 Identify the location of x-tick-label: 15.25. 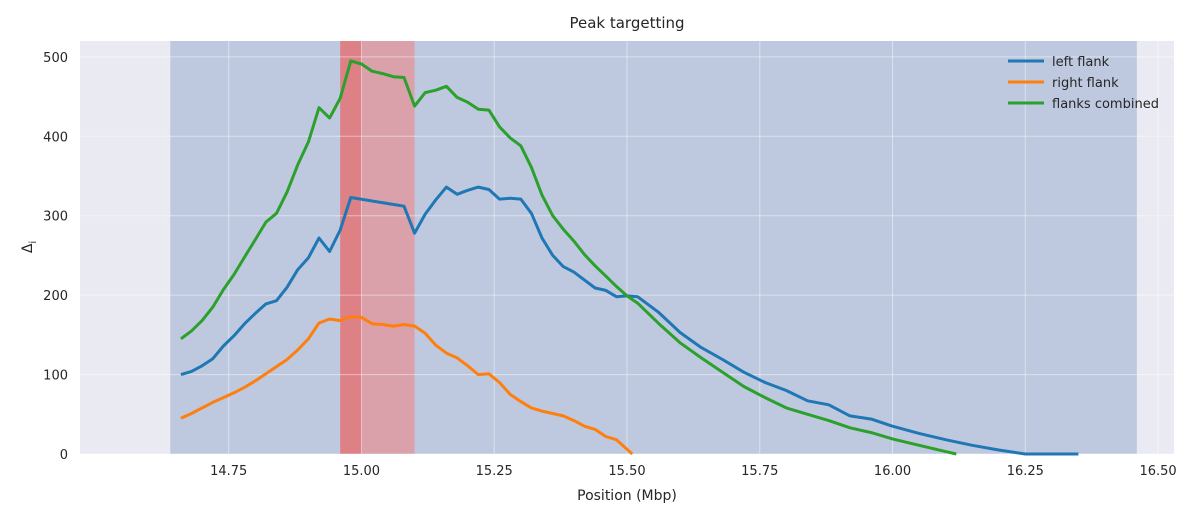
(494, 471).